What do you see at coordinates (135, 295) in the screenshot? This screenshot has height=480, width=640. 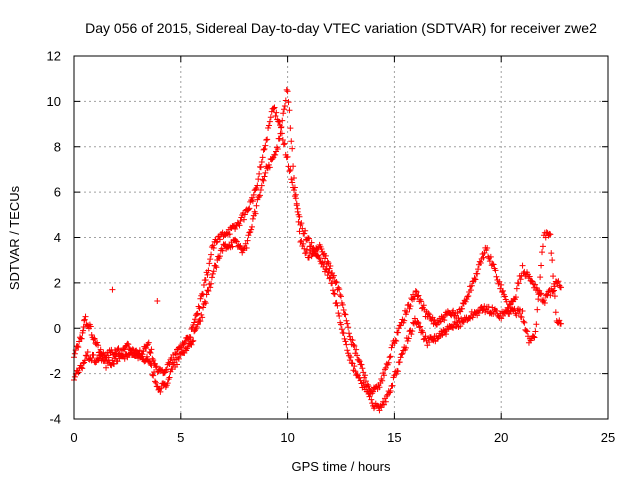 I see `series-outliers` at bounding box center [135, 295].